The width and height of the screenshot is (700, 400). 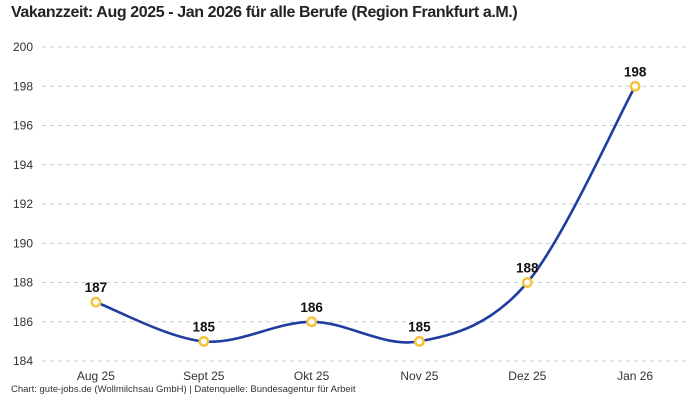 I want to click on data-point-label: 198, so click(x=635, y=71).